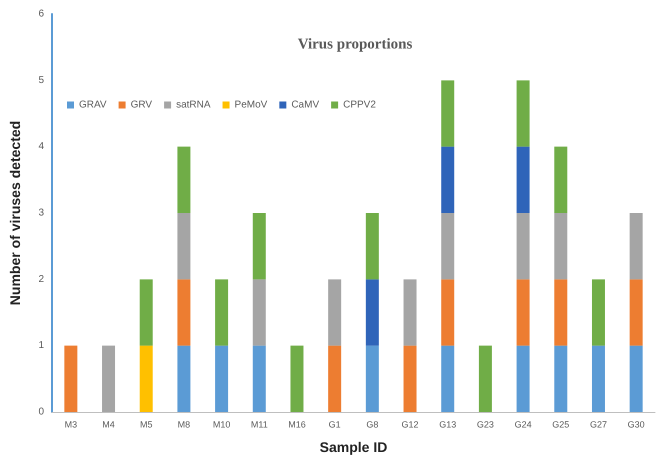  What do you see at coordinates (561, 425) in the screenshot?
I see `x-tick-label: G25` at bounding box center [561, 425].